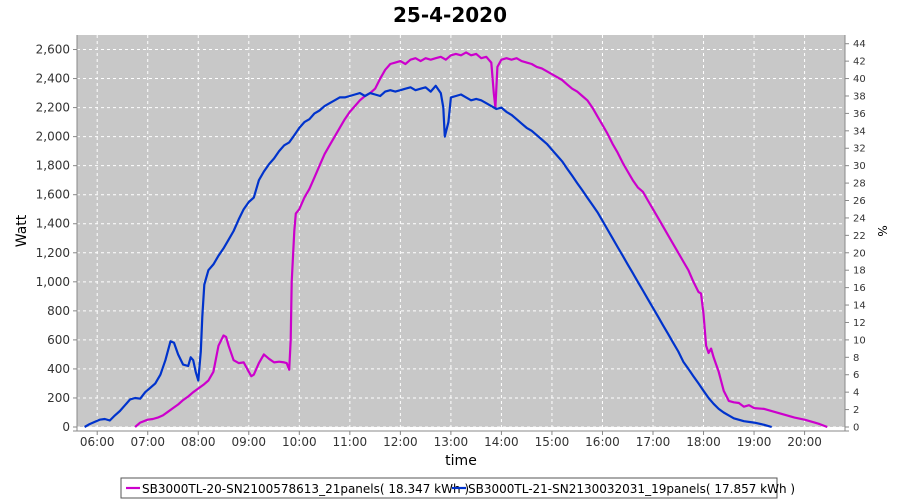 The image size is (900, 500). I want to click on x-tick-label: 18:00, so click(703, 442).